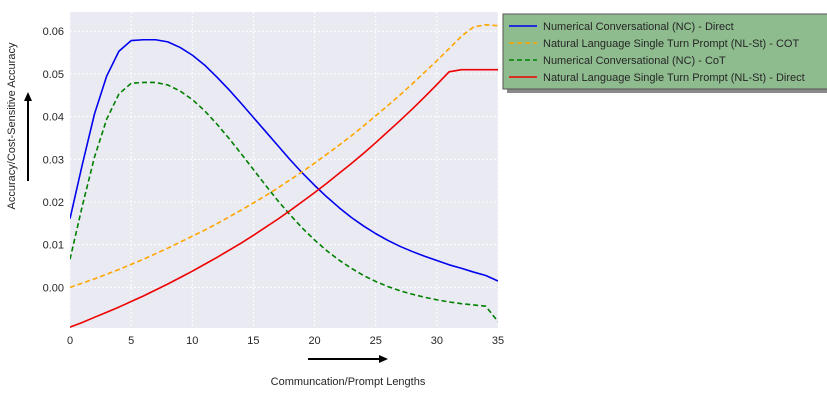 The image size is (827, 394). What do you see at coordinates (53, 288) in the screenshot?
I see `y-tick-label: 0.00` at bounding box center [53, 288].